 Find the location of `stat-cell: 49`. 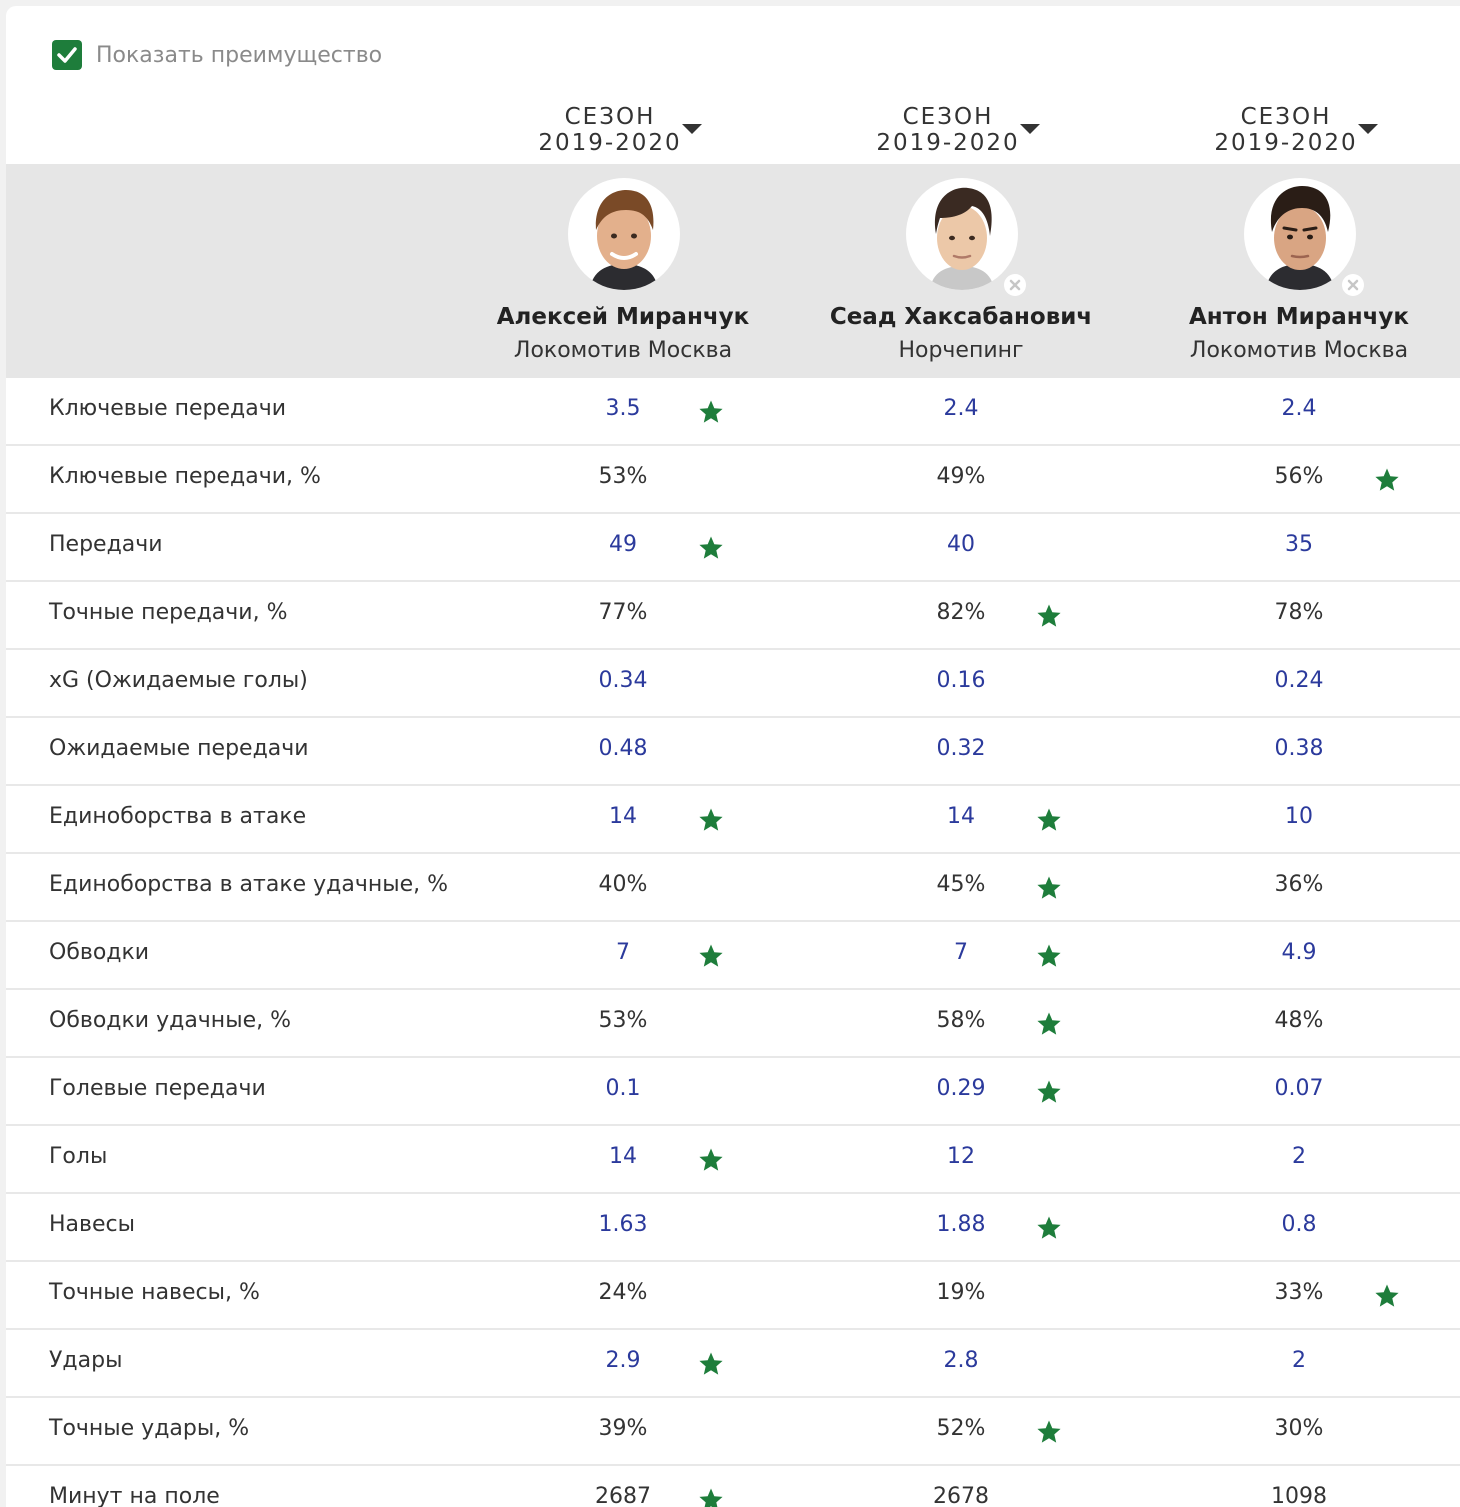

stat-cell: 49 is located at coordinates (623, 547).